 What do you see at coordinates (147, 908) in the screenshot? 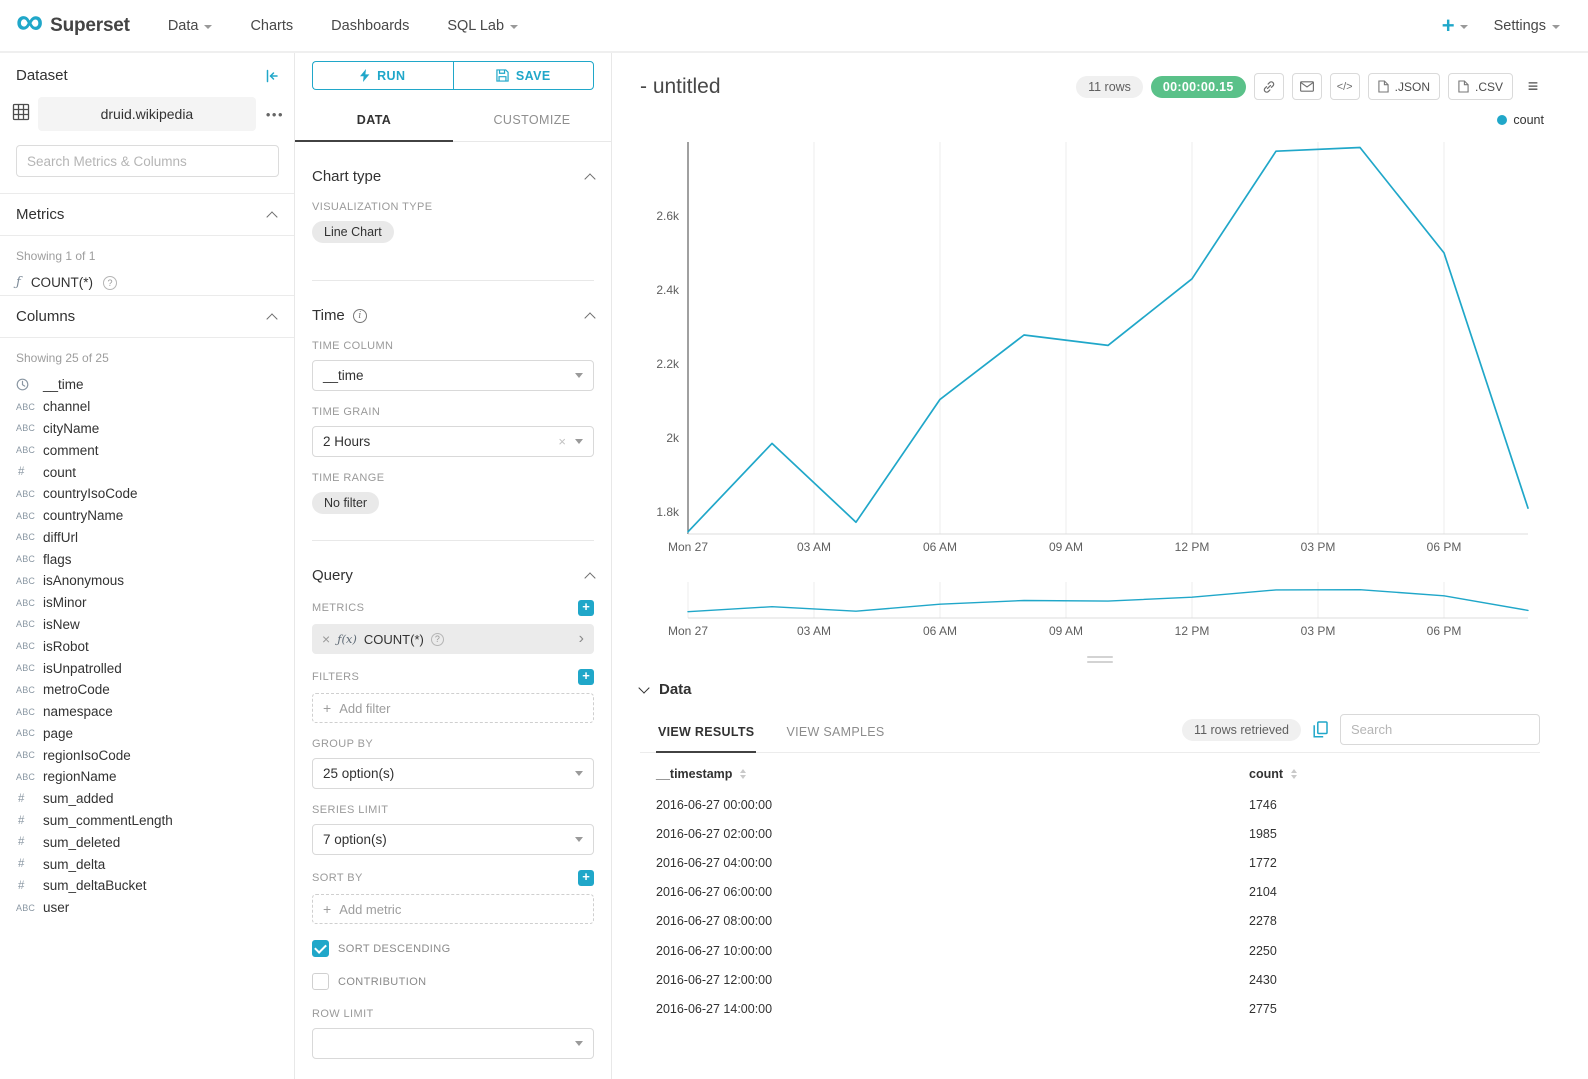
I see `column-item: ABC user` at bounding box center [147, 908].